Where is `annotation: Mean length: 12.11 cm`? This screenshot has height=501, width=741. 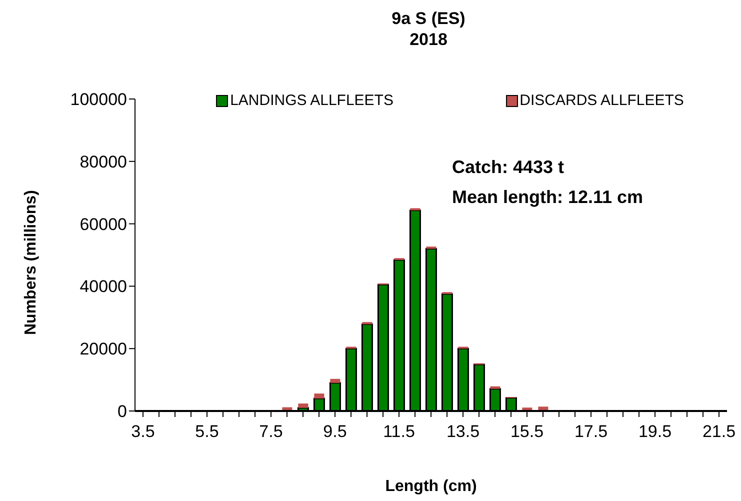 annotation: Mean length: 12.11 cm is located at coordinates (548, 197).